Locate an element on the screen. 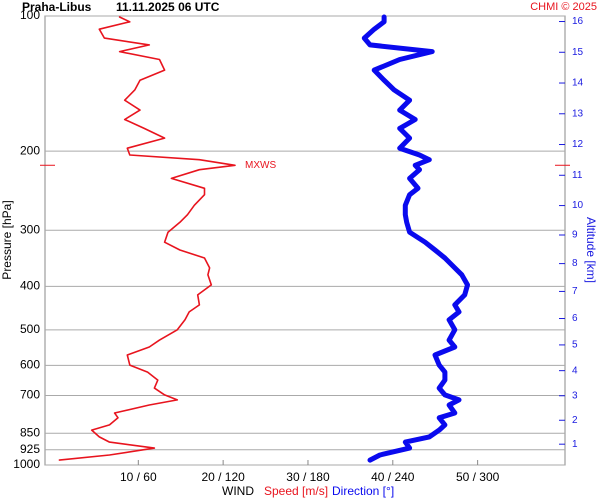 The width and height of the screenshot is (600, 500). y2-tick-label: 1 is located at coordinates (575, 444).